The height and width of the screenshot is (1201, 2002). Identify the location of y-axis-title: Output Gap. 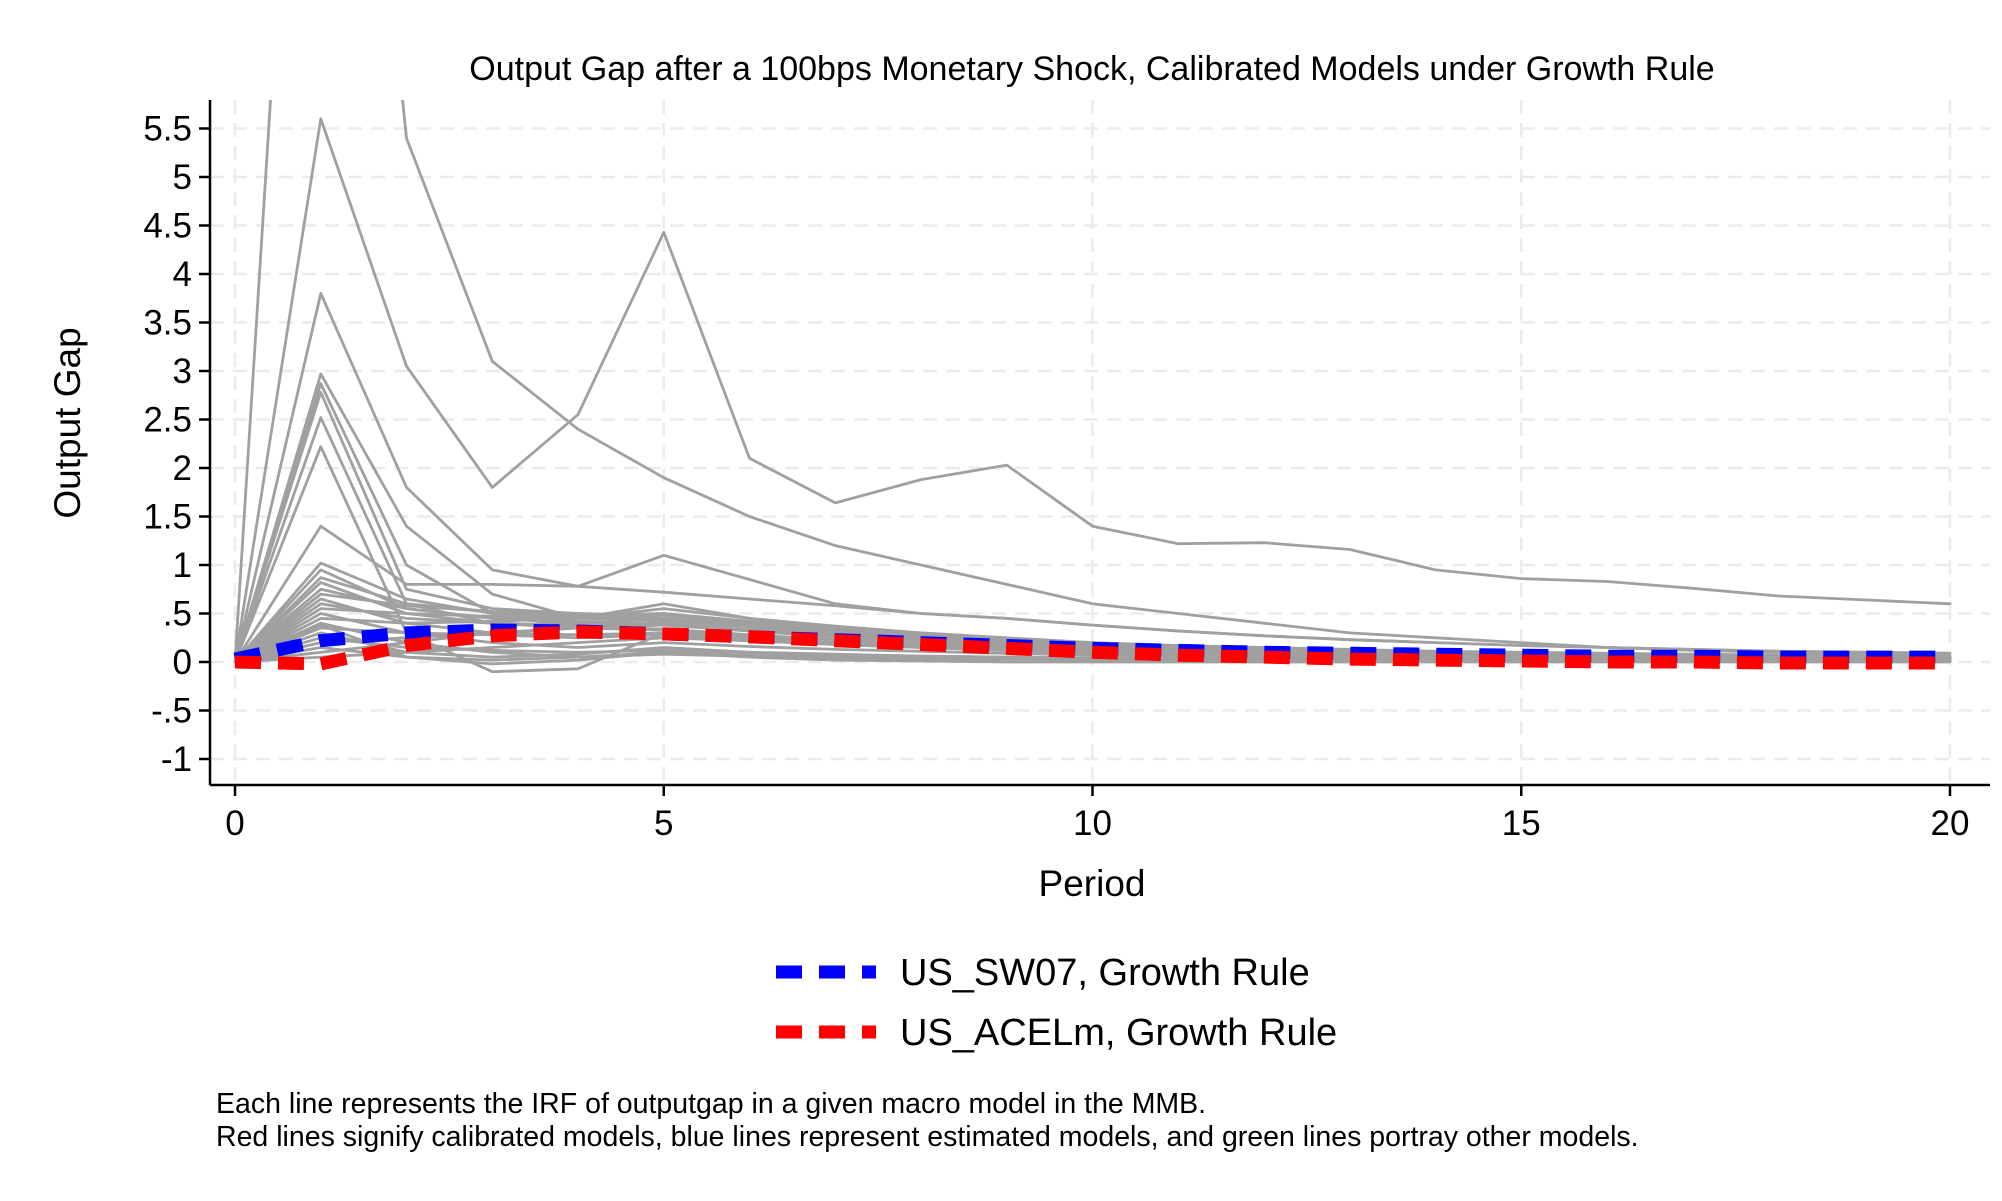
(67, 422).